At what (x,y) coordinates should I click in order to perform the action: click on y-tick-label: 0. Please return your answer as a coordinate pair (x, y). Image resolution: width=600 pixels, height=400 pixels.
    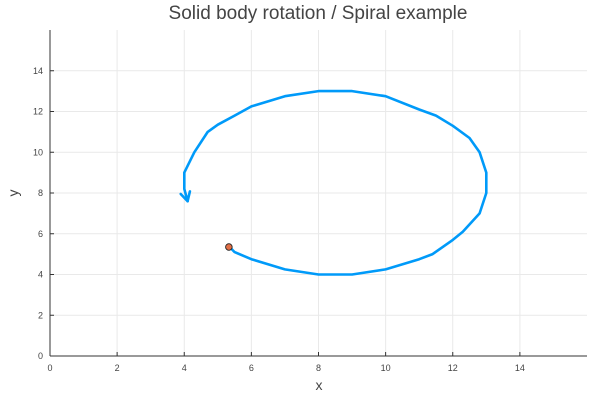
    Looking at the image, I should click on (40, 356).